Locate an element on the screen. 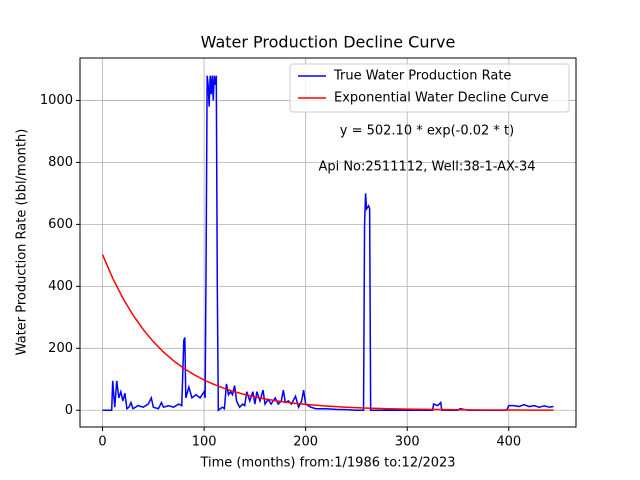  annotation: Api No:2511112, Well:38-1-AX-34 is located at coordinates (426, 167).